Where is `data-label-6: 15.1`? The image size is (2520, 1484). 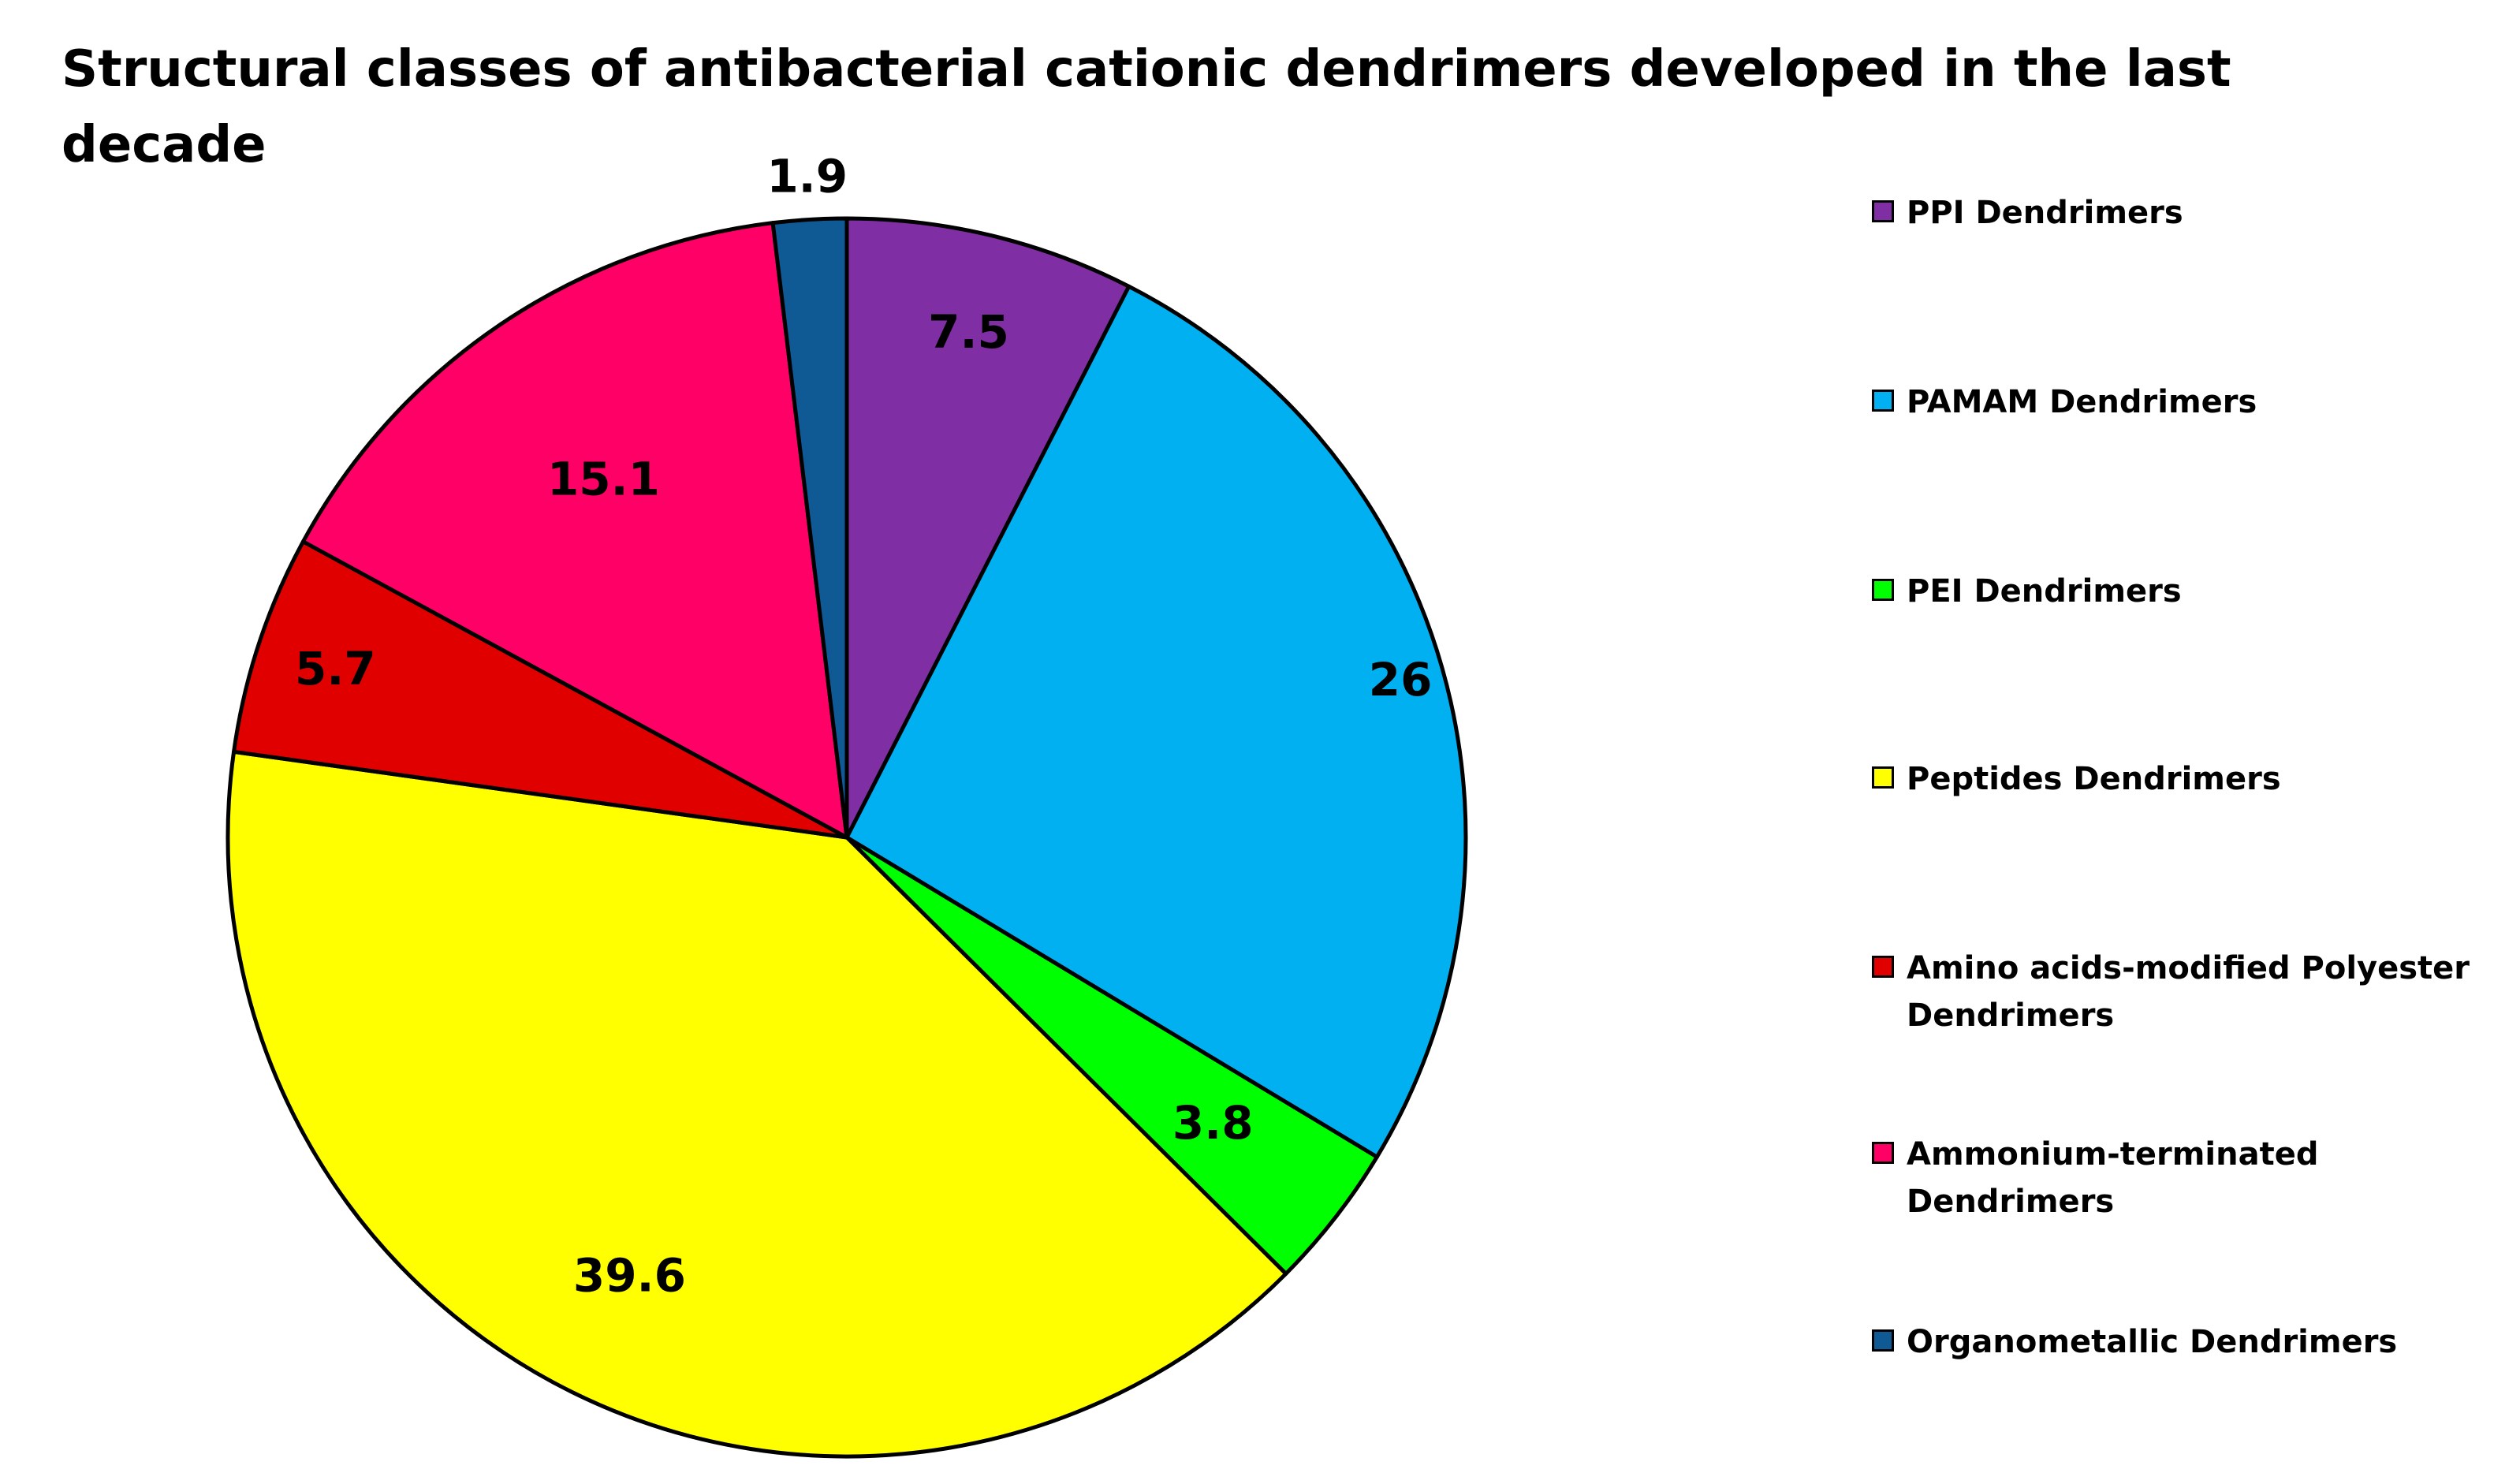
data-label-6: 15.1 is located at coordinates (603, 478).